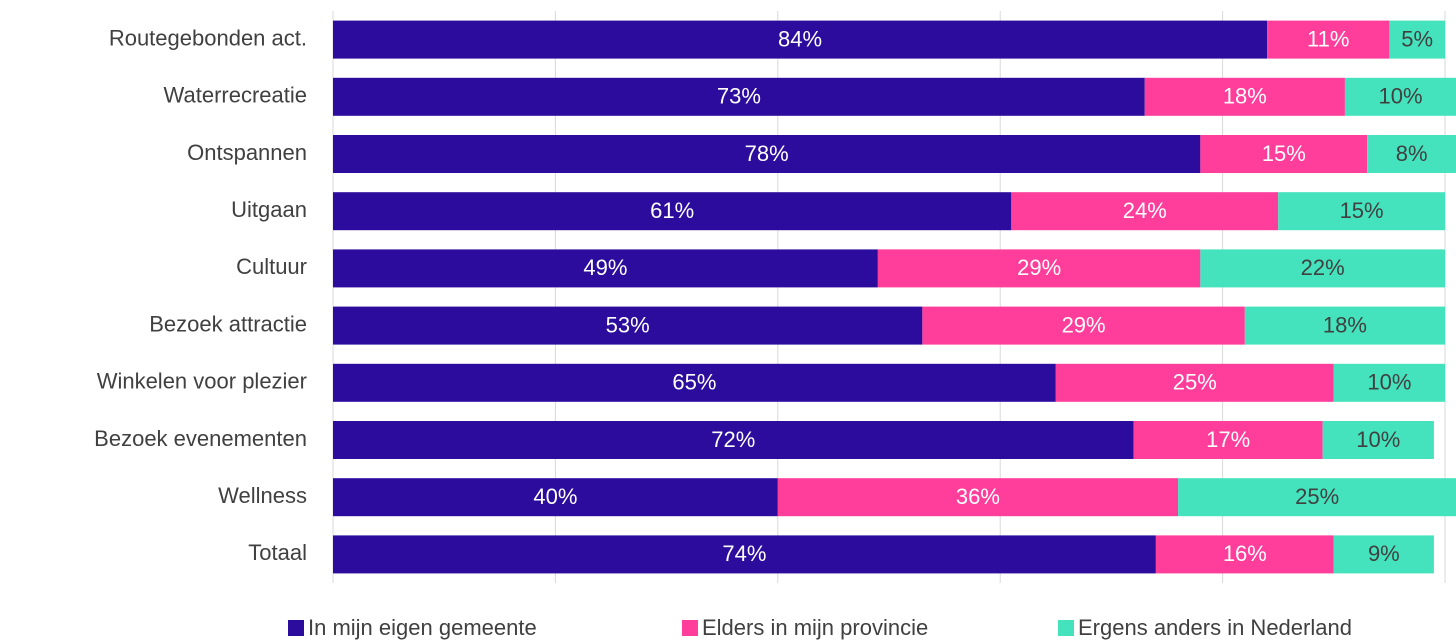  Describe the element at coordinates (271, 266) in the screenshot. I see `y-tick-label: Cultuur` at that location.